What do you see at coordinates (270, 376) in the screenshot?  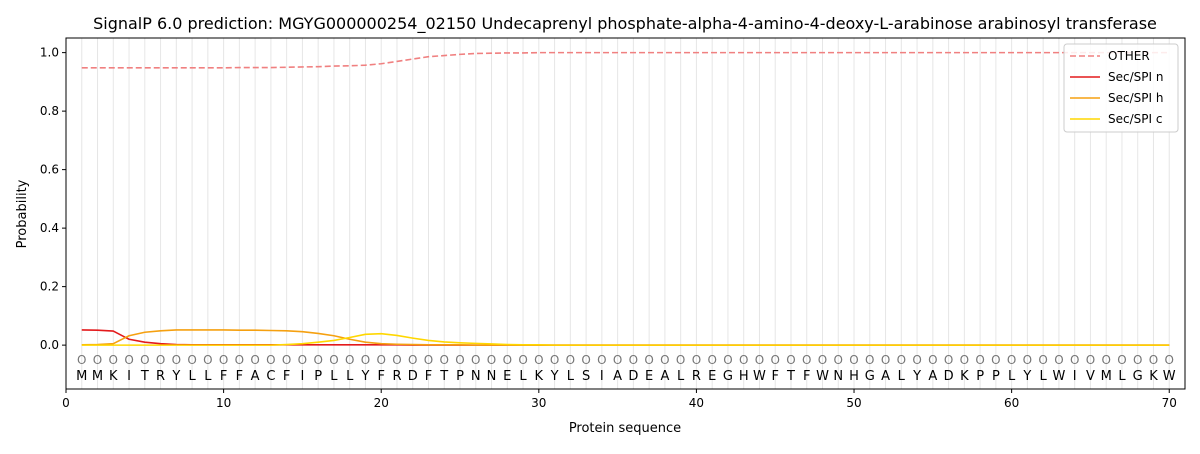 I see `residue-label: C` at bounding box center [270, 376].